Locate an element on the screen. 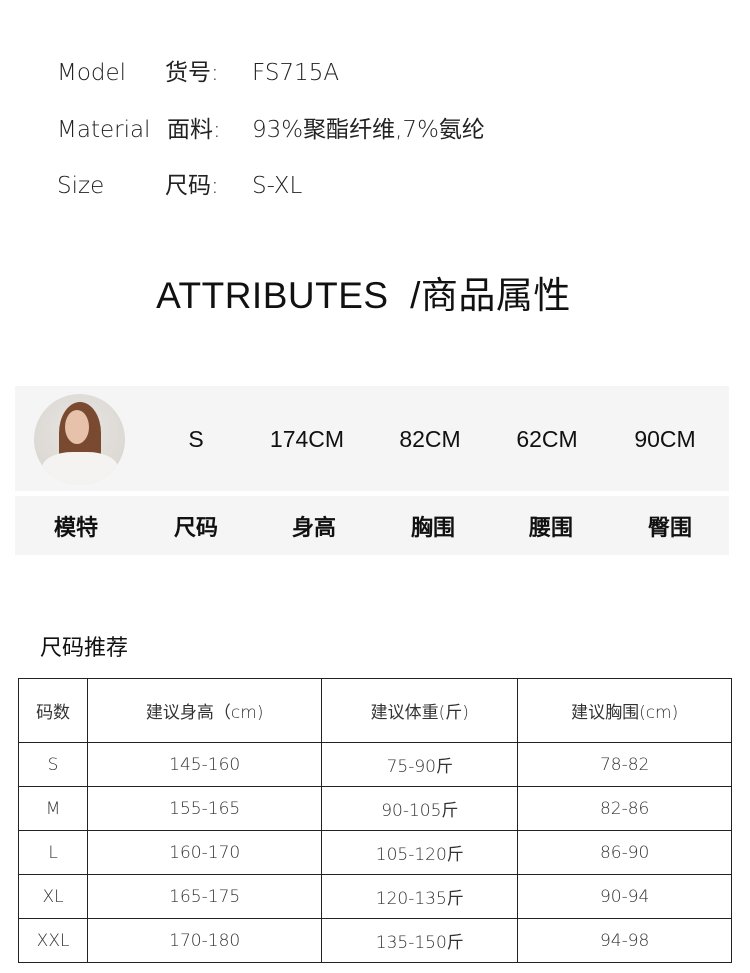  table-row: S 145-160 75-90斤 78-82 is located at coordinates (374, 764).